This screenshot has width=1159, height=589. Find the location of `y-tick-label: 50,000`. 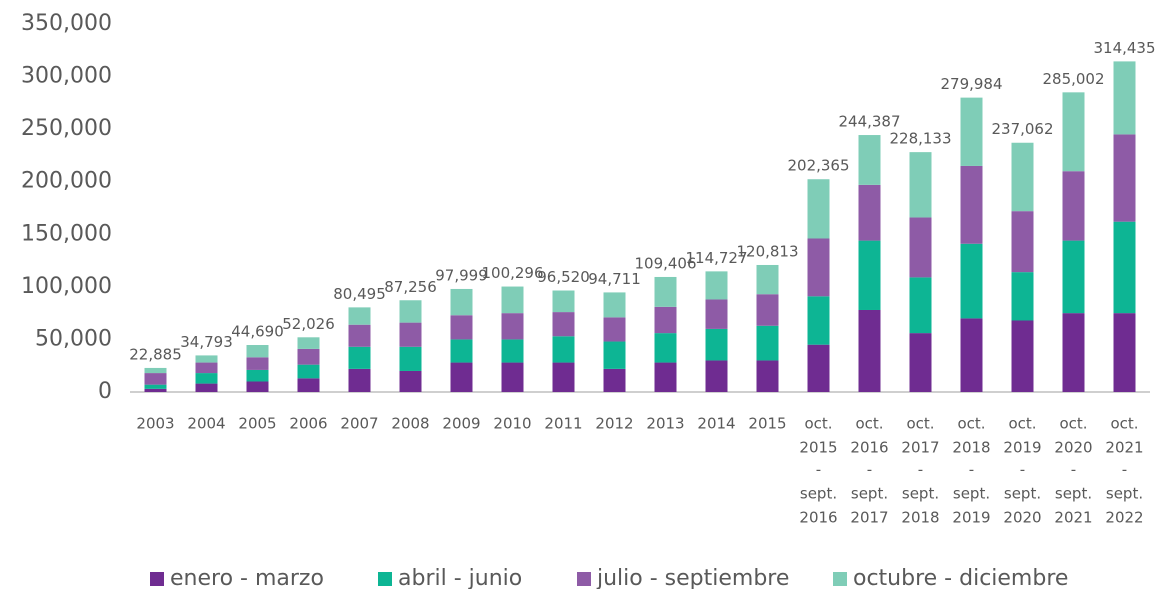

y-tick-label: 50,000 is located at coordinates (73, 338).